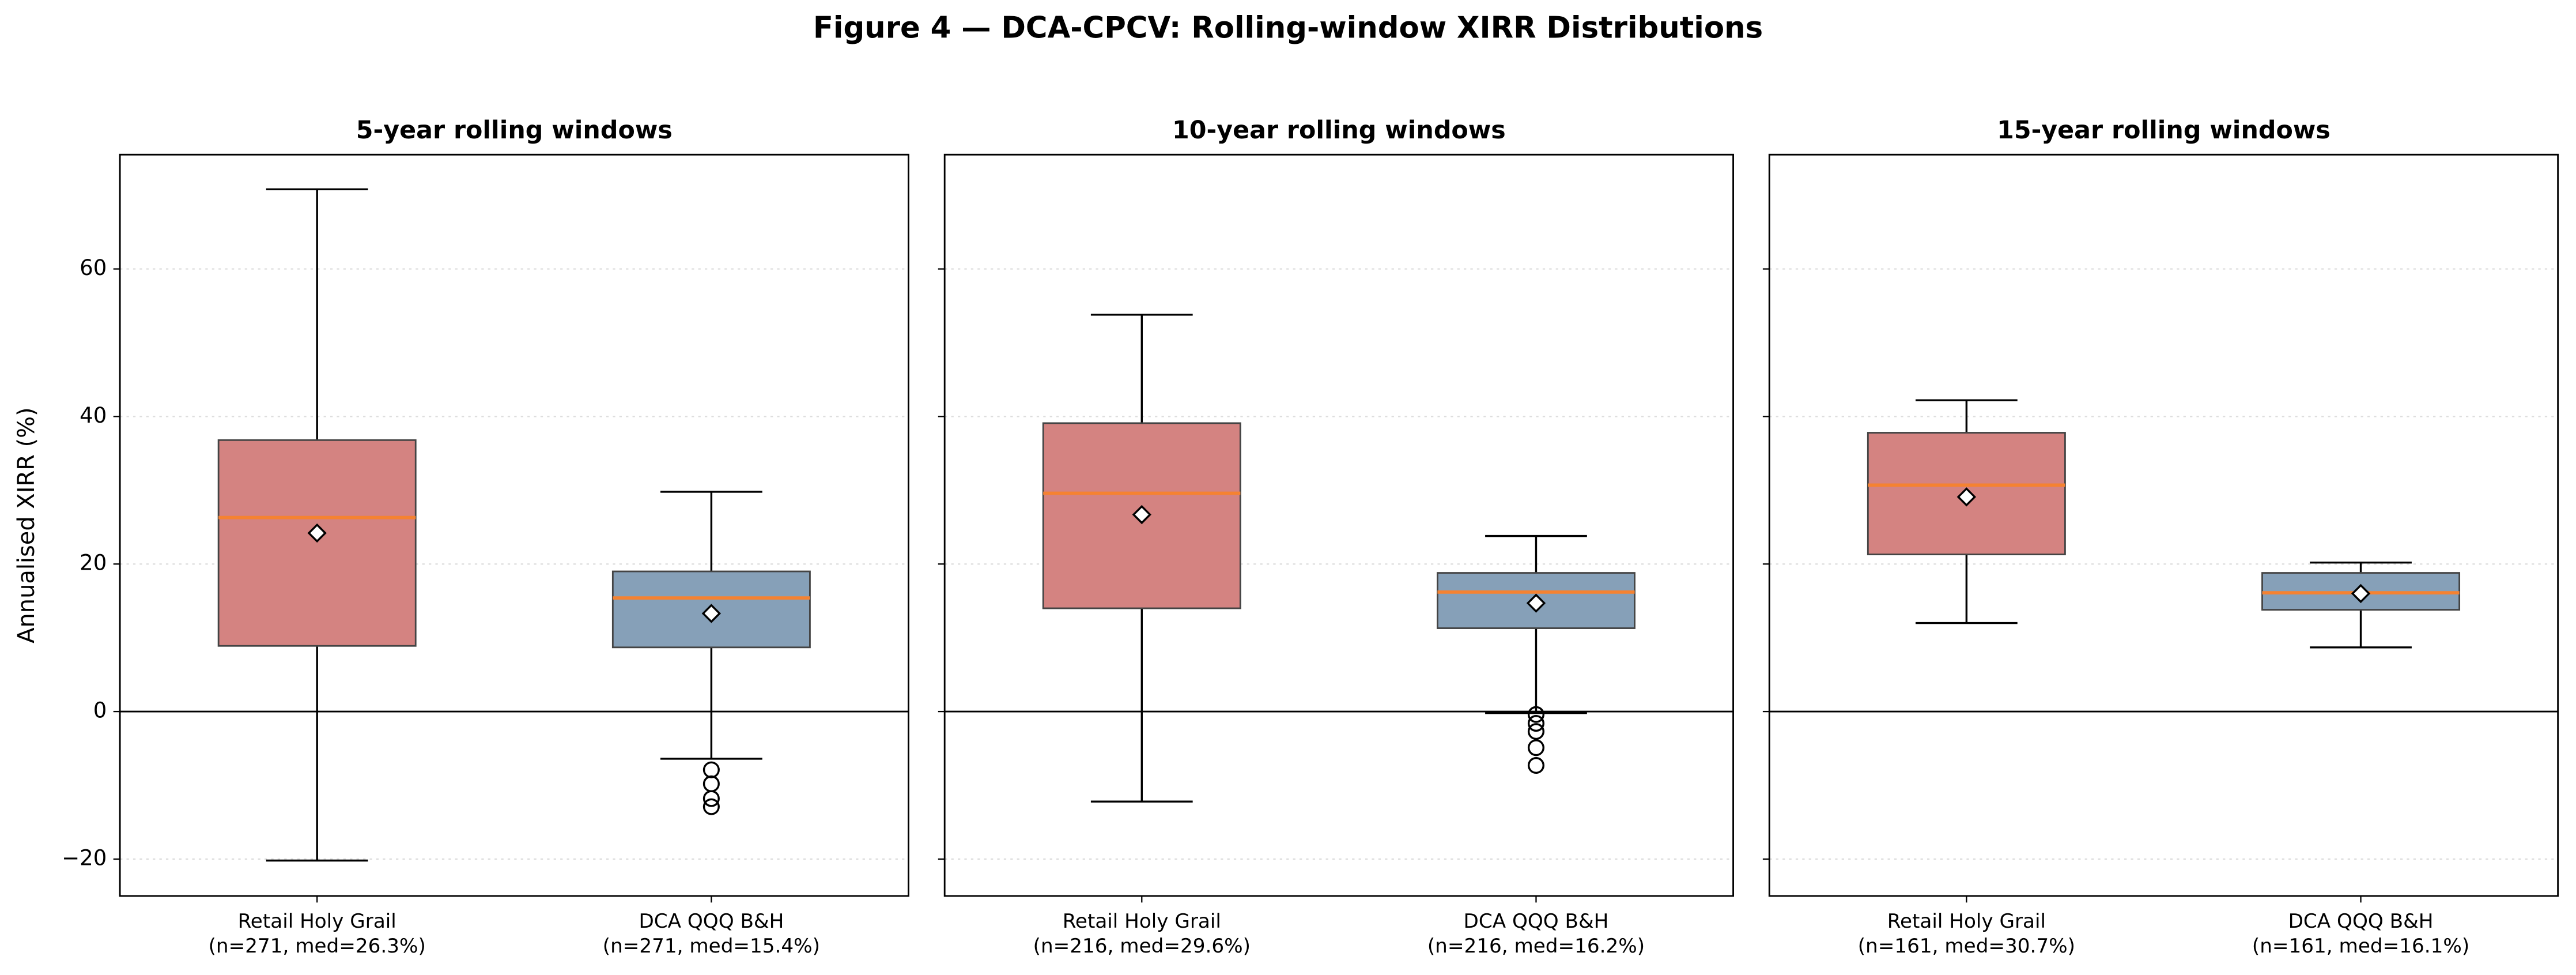 This screenshot has width=2576, height=975. I want to click on y-tick-label: −20, so click(84, 858).